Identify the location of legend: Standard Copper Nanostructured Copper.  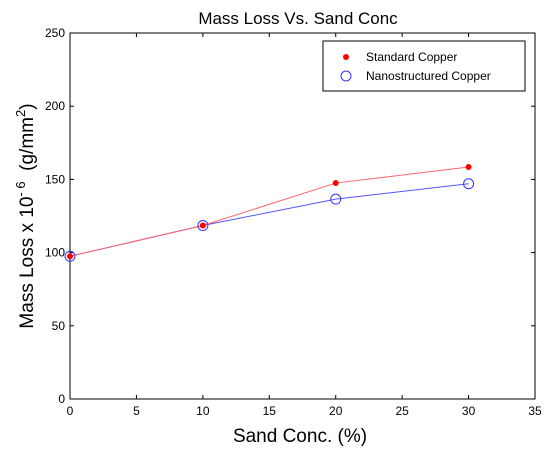
(424, 66).